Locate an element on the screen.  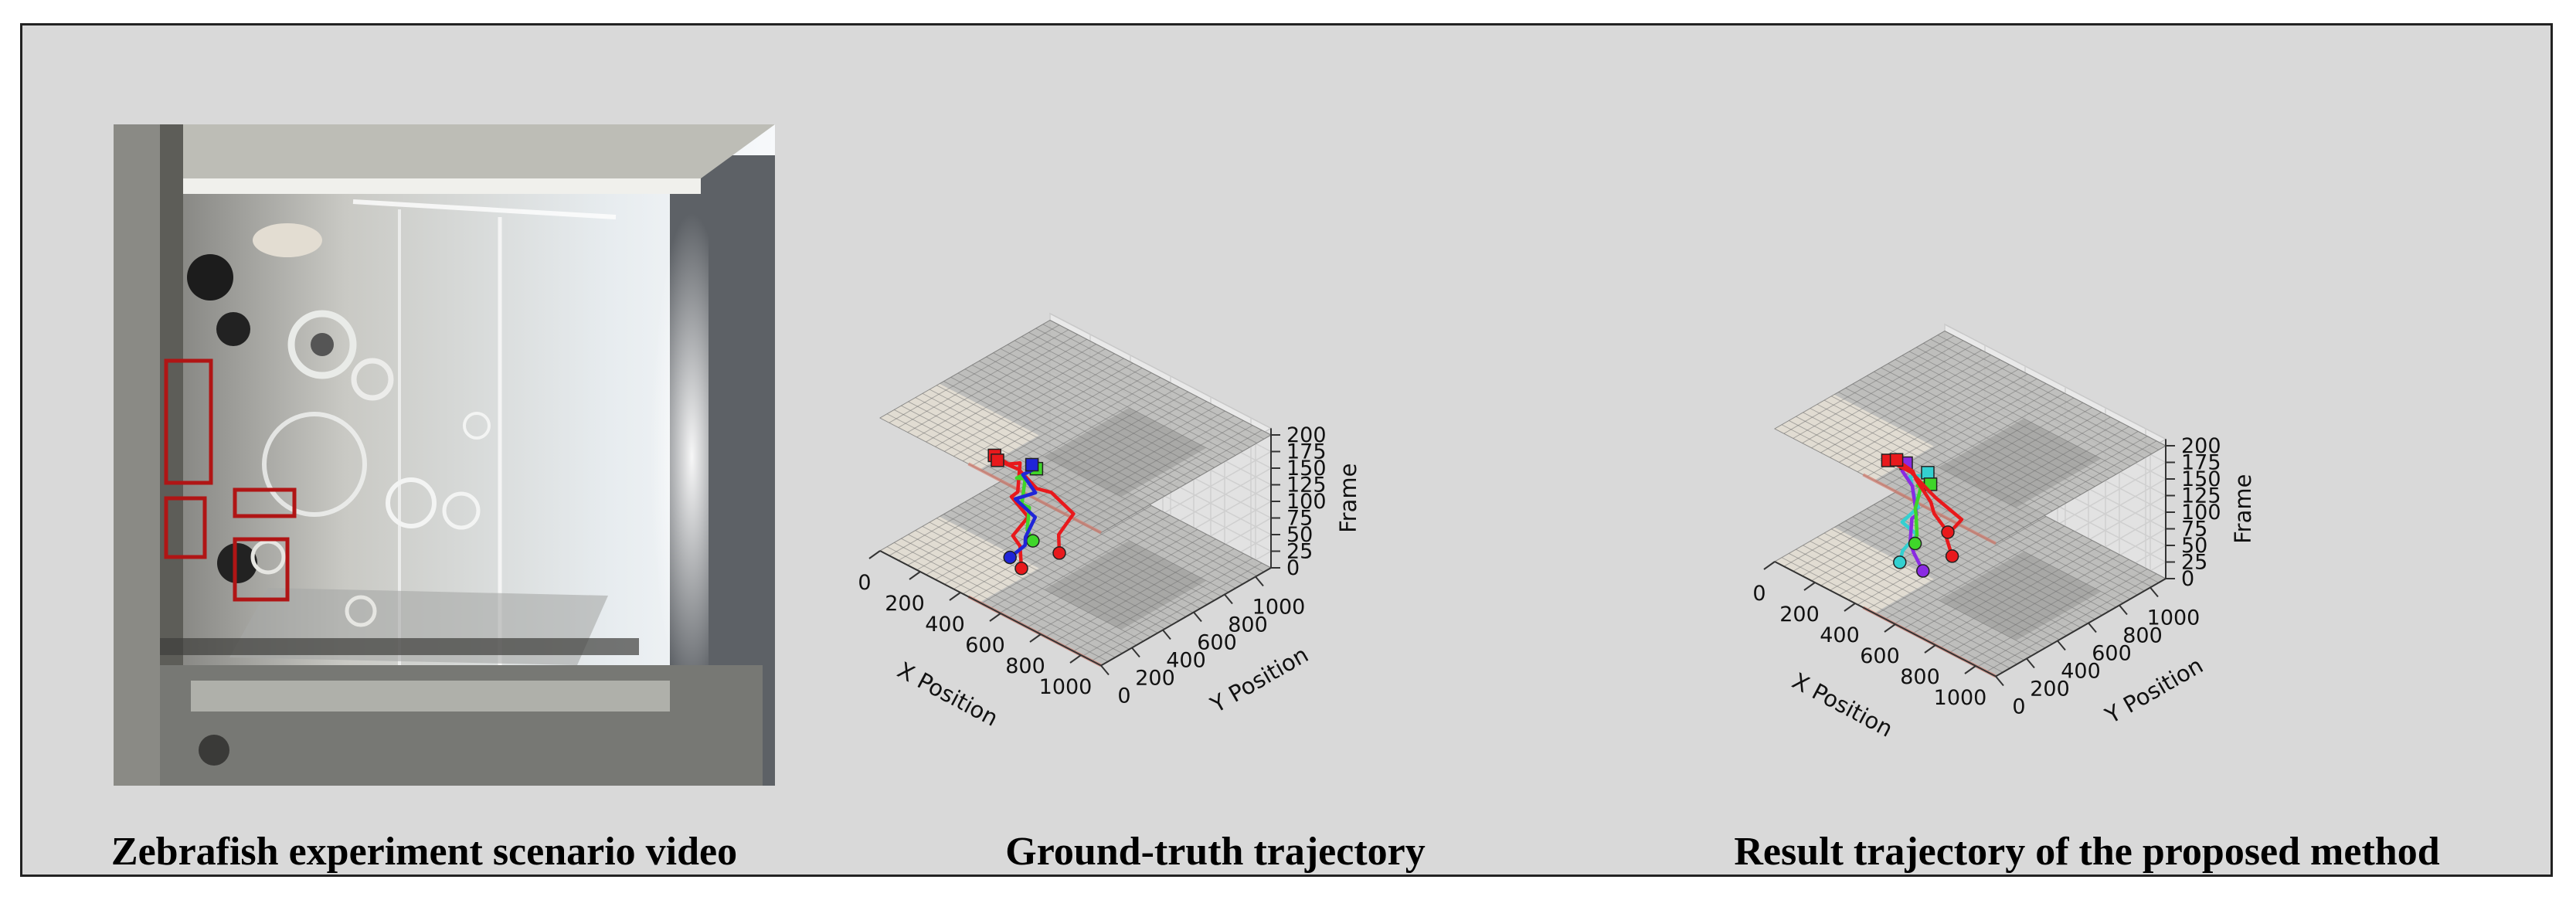
z-tick-label: 25 is located at coordinates (2194, 563).